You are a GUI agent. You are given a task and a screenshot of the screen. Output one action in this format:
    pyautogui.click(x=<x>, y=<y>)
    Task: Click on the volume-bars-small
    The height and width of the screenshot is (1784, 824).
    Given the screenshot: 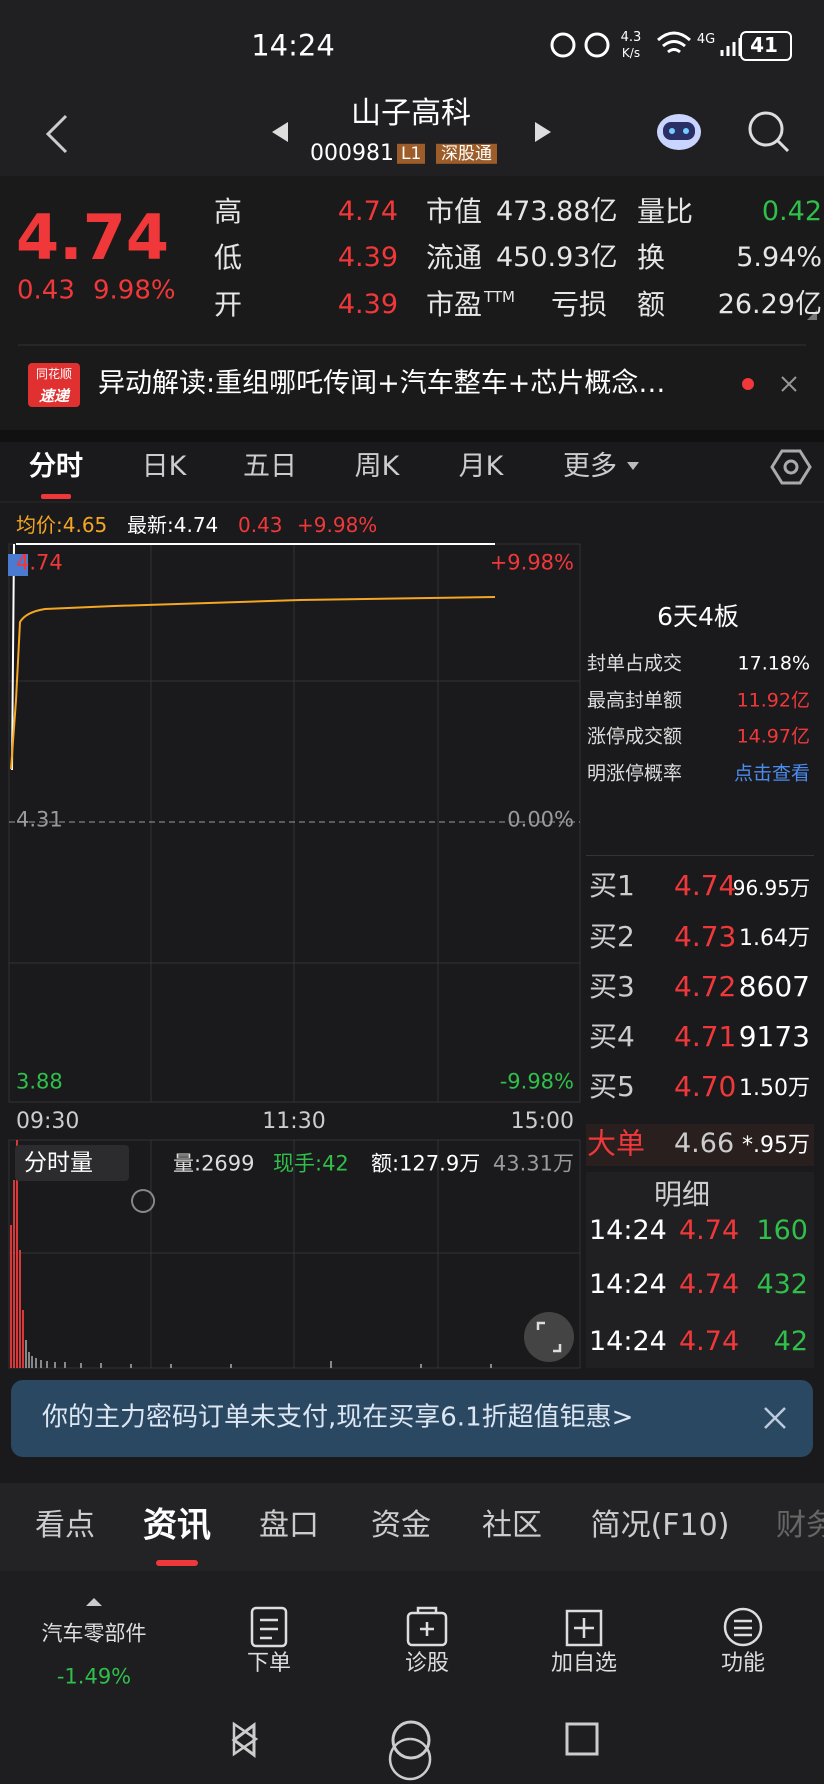 What is the action you would take?
    pyautogui.click(x=258, y=1354)
    